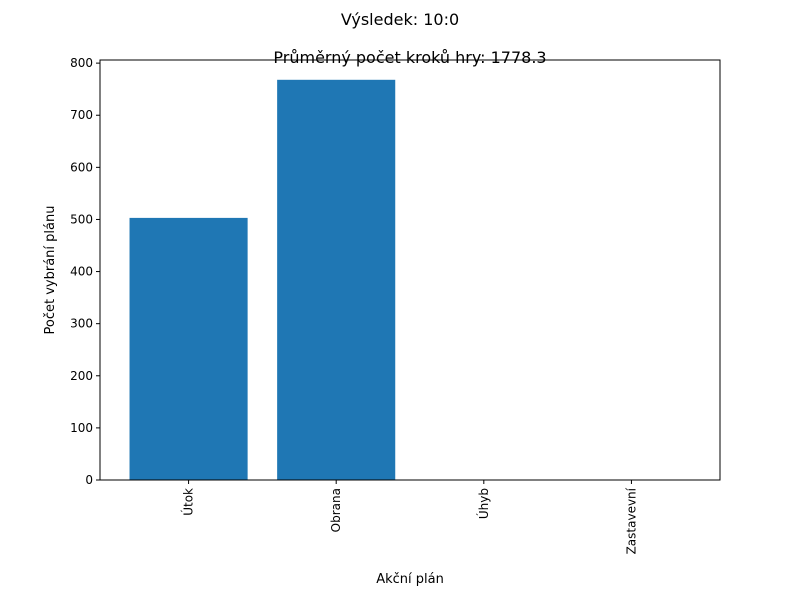 The height and width of the screenshot is (600, 800). Describe the element at coordinates (81, 428) in the screenshot. I see `y-tick-label: 100` at that location.